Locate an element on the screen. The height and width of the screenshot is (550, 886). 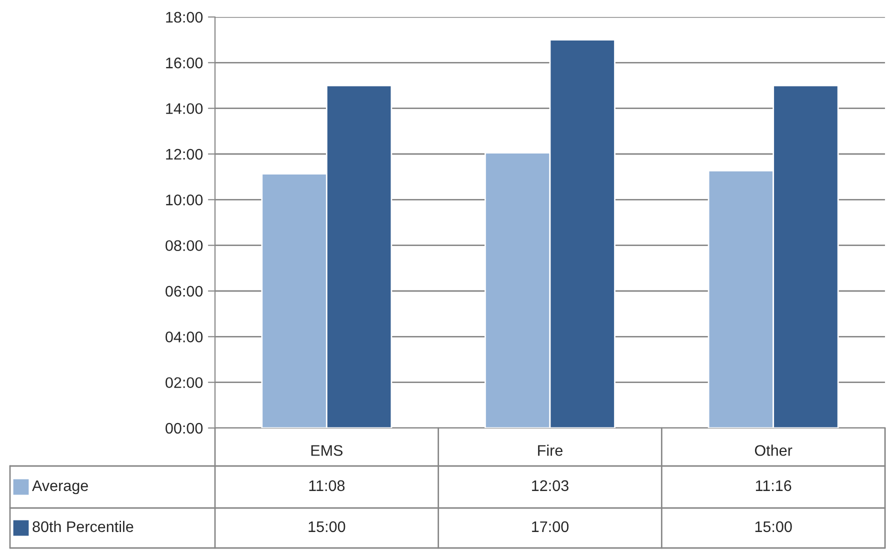
y-tick-label: 00:00 is located at coordinates (184, 428).